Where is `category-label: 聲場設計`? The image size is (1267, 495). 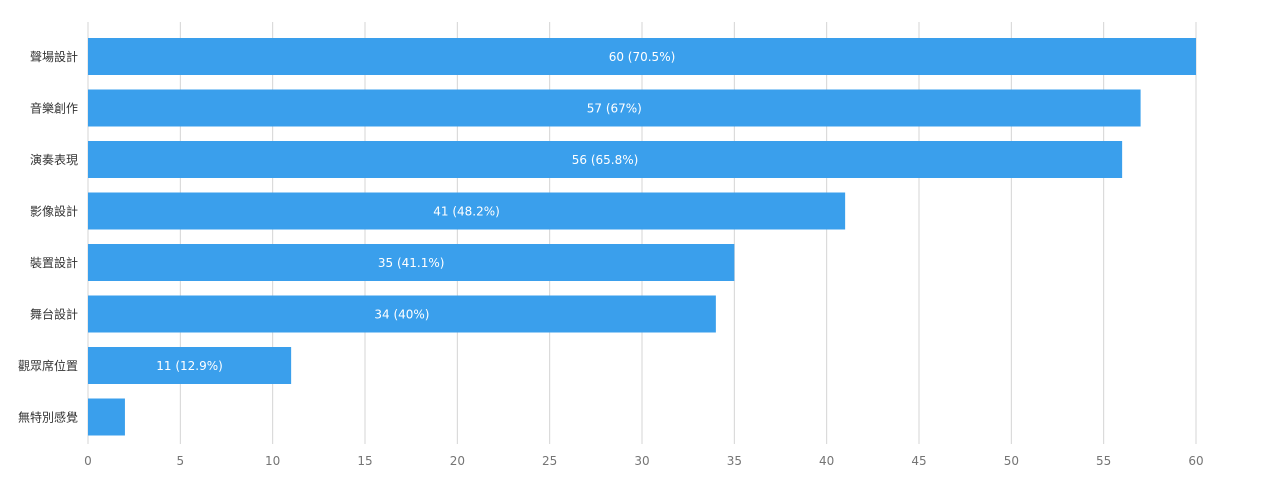 category-label: 聲場設計 is located at coordinates (54, 56).